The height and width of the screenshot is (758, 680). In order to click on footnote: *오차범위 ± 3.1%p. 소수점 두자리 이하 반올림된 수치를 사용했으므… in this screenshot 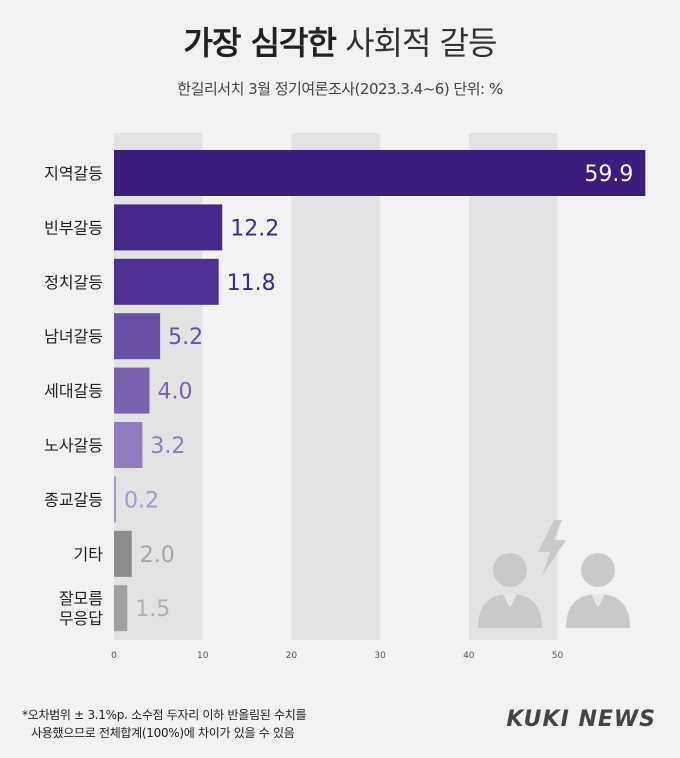, I will do `click(164, 724)`.